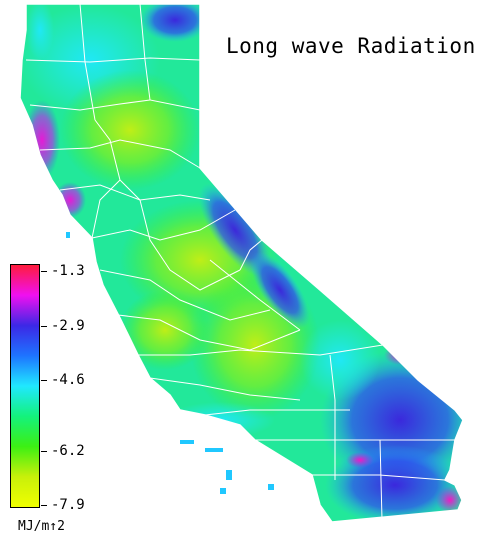 This screenshot has width=500, height=550. What do you see at coordinates (351, 46) in the screenshot?
I see `map-title: Long wave Radiation` at bounding box center [351, 46].